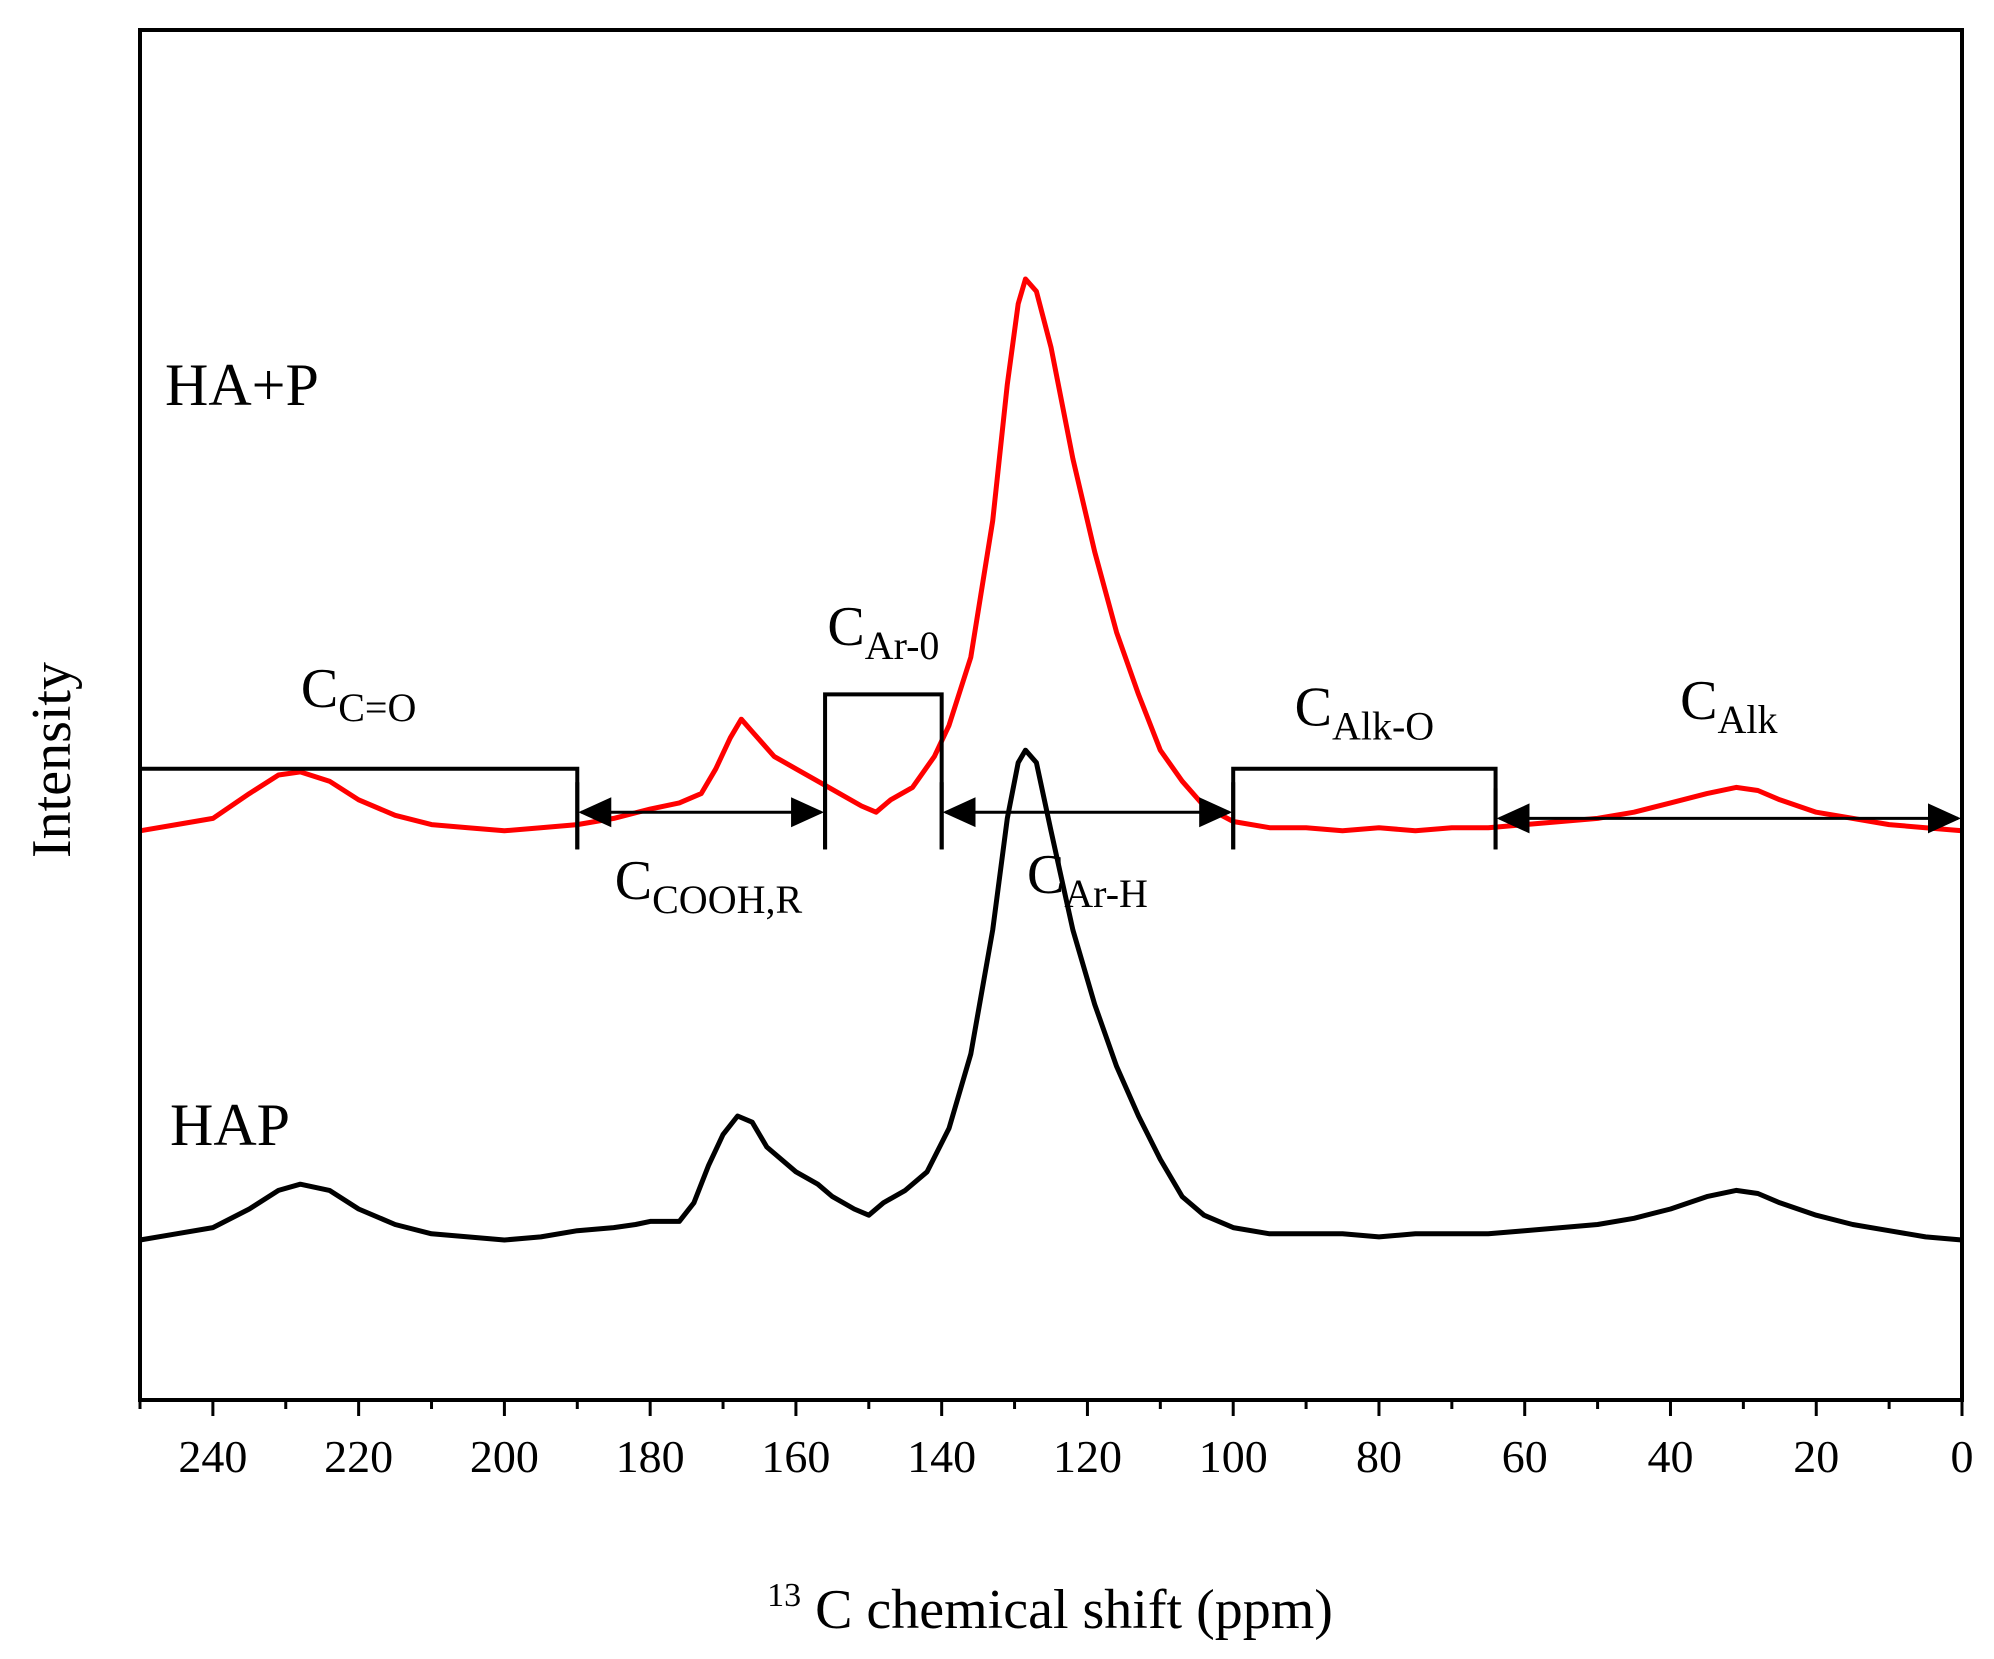 This screenshot has width=1994, height=1659. Describe the element at coordinates (1233, 1456) in the screenshot. I see `x-tick-label: 100` at that location.